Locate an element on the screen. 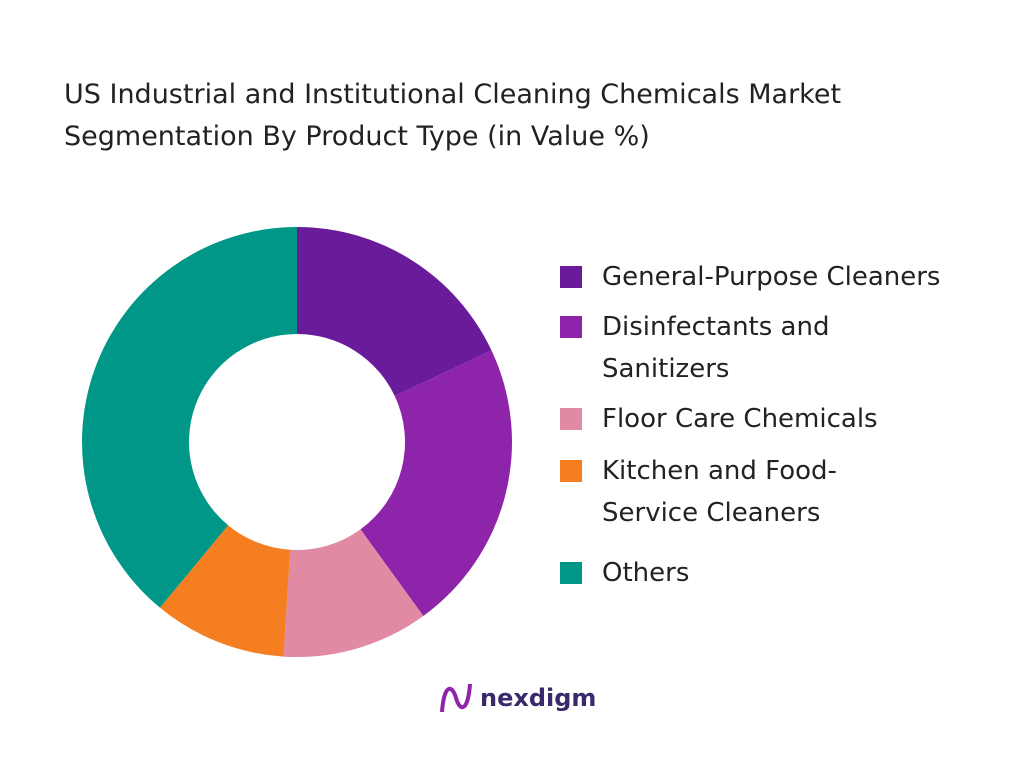 This screenshot has width=1024, height=768. logo-icon is located at coordinates (456, 698).